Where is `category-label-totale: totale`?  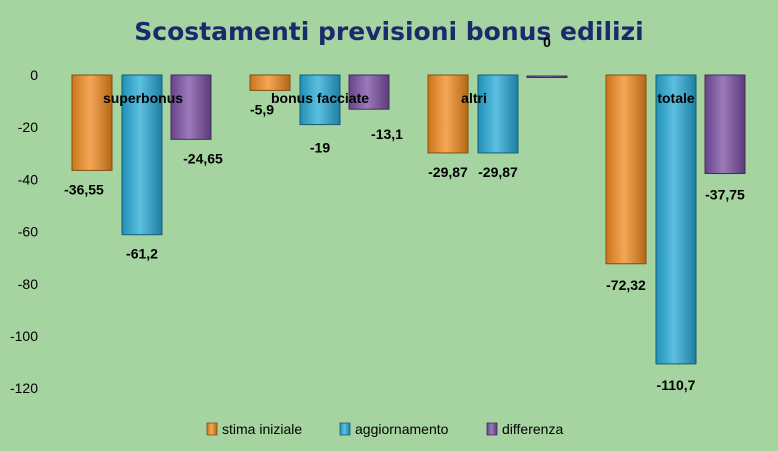 category-label-totale: totale is located at coordinates (676, 98).